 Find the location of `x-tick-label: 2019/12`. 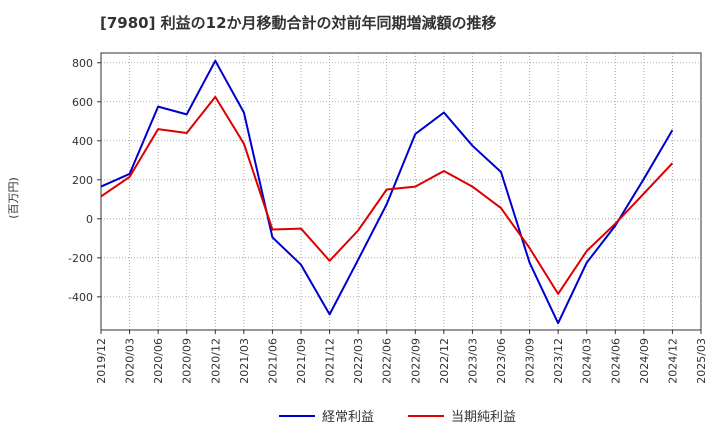

x-tick-label: 2019/12 is located at coordinates (101, 361).